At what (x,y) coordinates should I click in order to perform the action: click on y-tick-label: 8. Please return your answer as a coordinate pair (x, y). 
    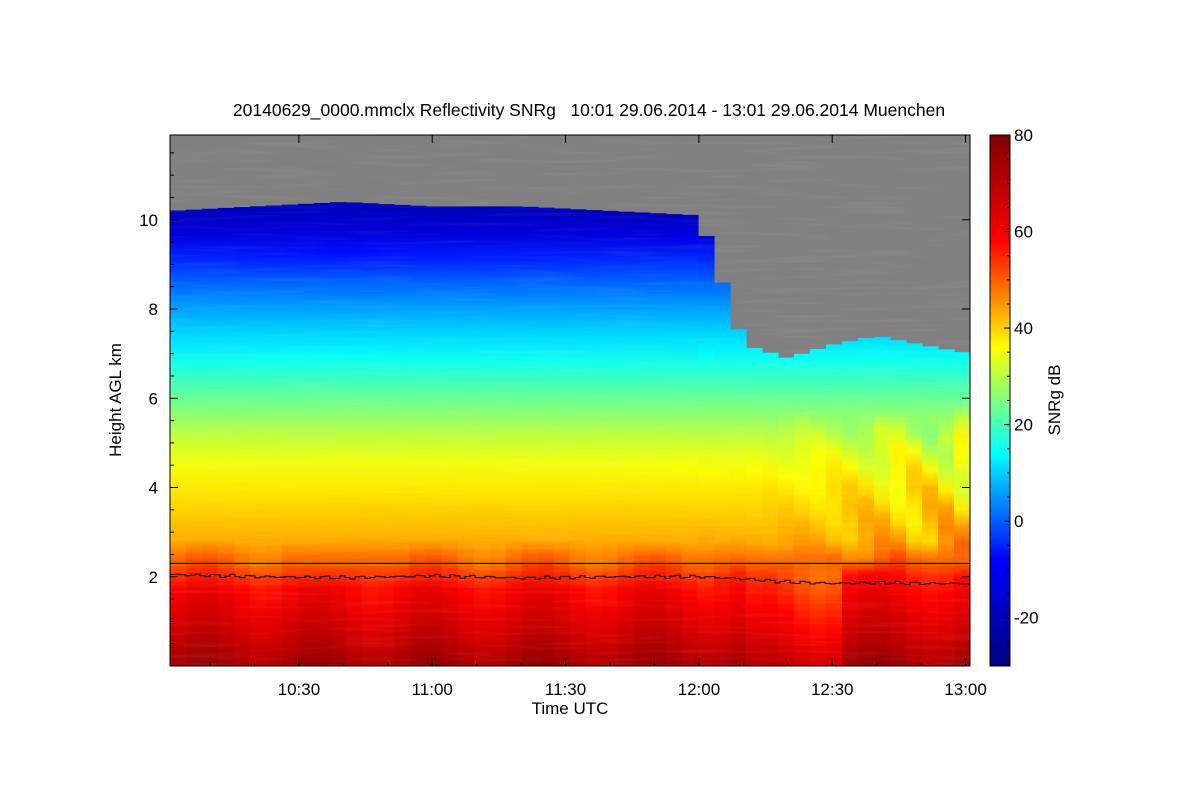
    Looking at the image, I should click on (153, 309).